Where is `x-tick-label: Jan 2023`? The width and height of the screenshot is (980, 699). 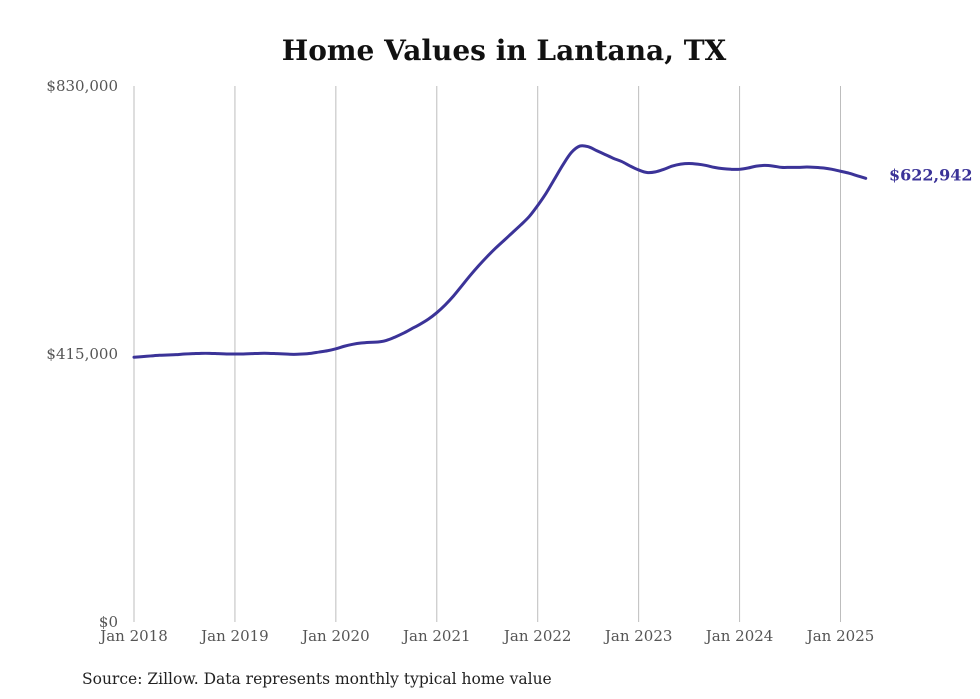 x-tick-label: Jan 2023 is located at coordinates (638, 636).